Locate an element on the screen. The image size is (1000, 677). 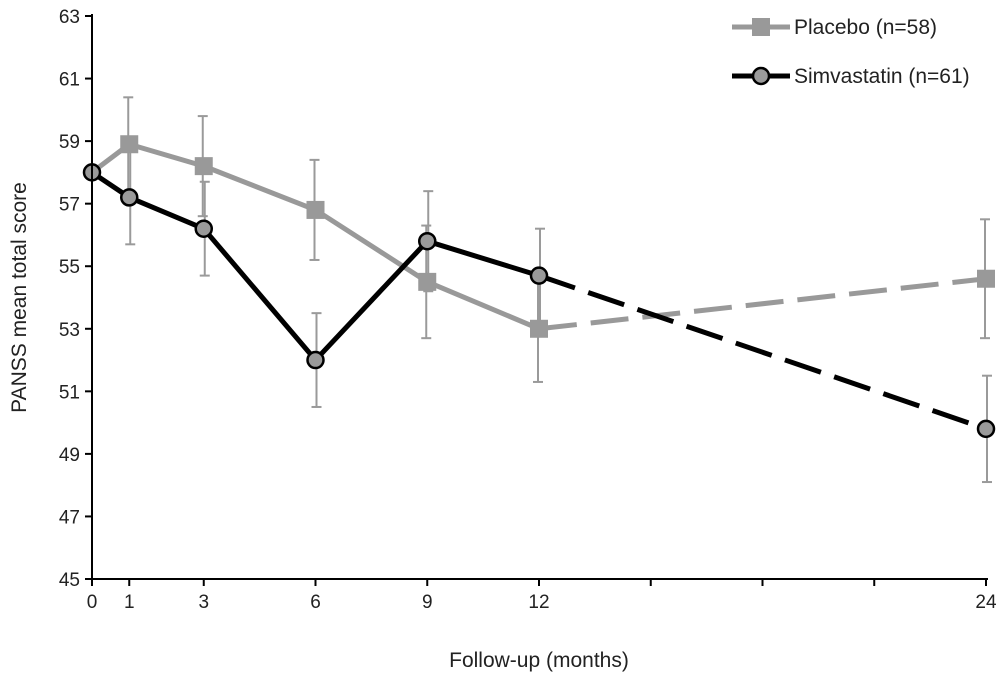
y-tick-label: 55 is located at coordinates (69, 267).